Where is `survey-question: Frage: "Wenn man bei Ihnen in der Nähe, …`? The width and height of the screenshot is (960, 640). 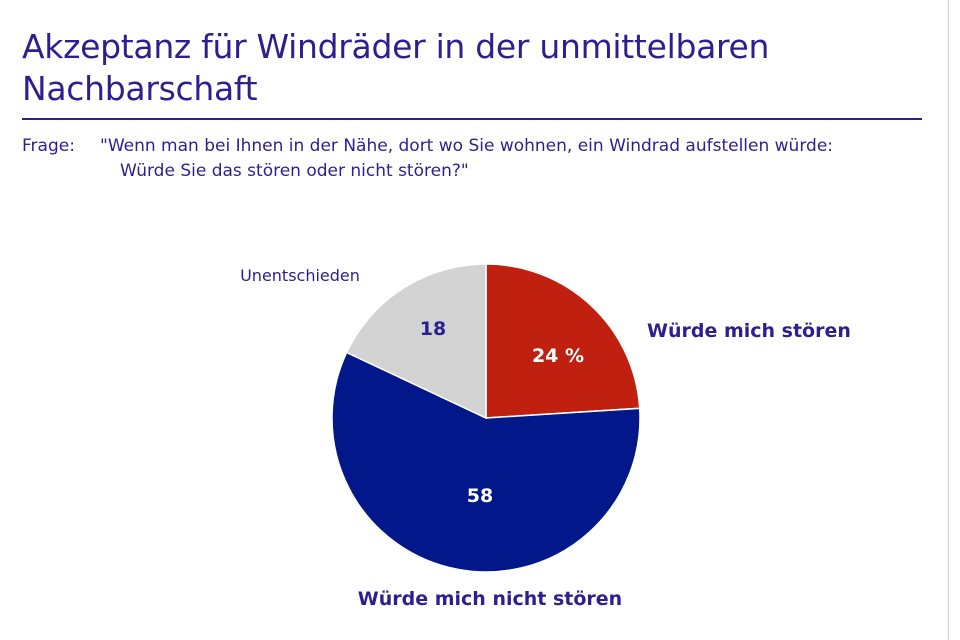 survey-question: Frage: "Wenn man bei Ihnen in der Nähe, … is located at coordinates (482, 159).